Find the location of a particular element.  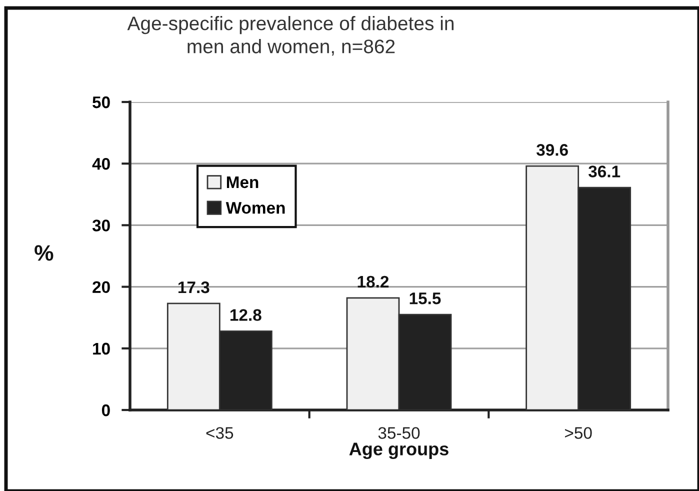

legend-label: Women is located at coordinates (255, 208).